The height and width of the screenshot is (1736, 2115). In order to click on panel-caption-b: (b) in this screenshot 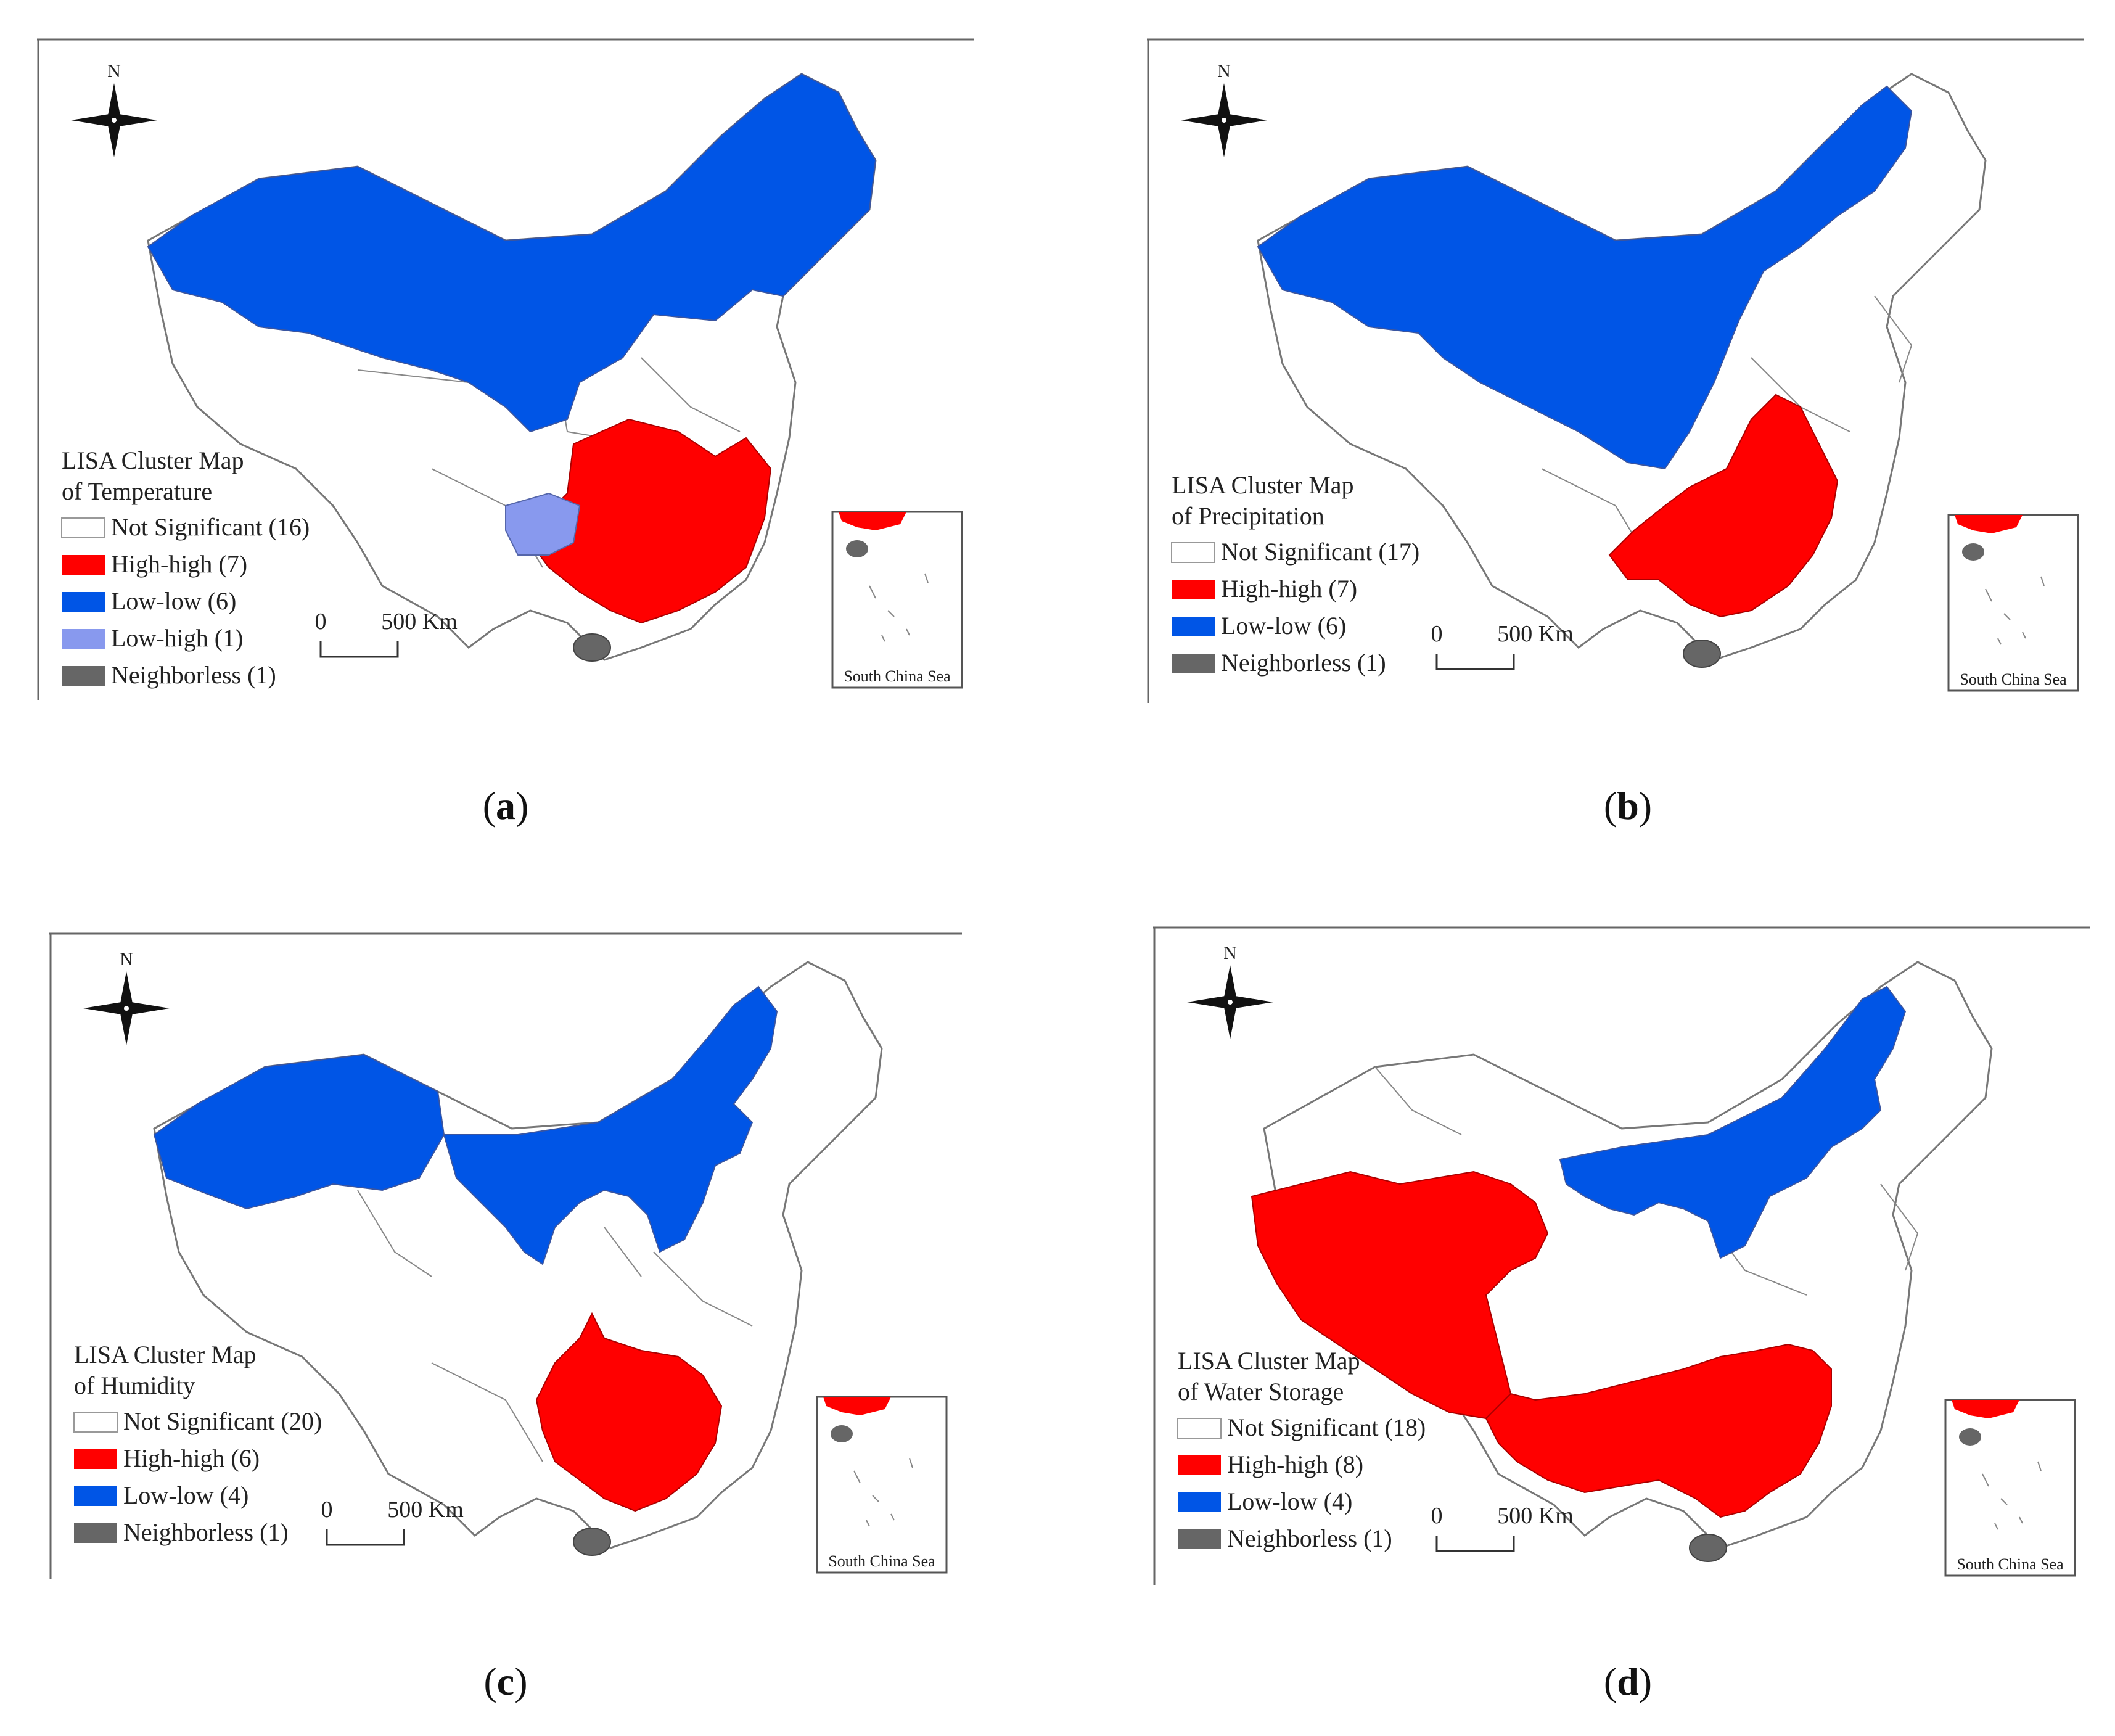, I will do `click(1627, 806)`.